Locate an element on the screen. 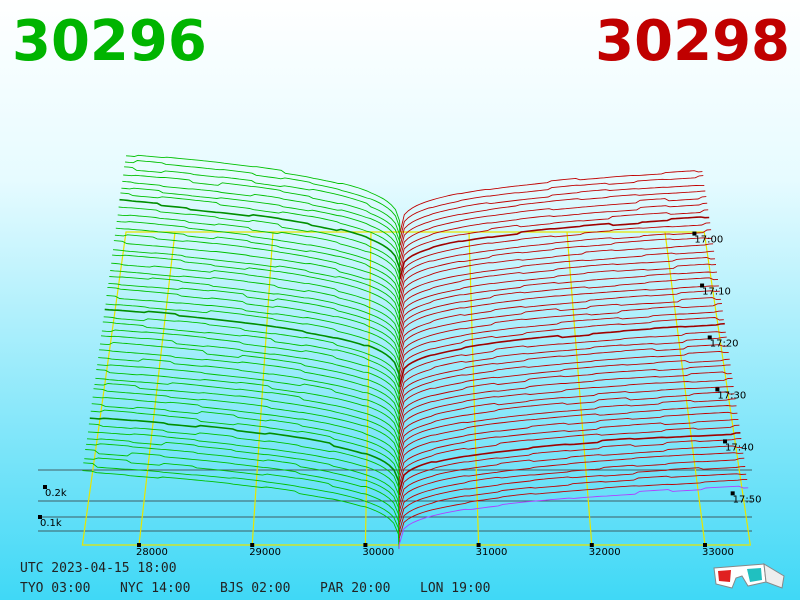  bid-price: 30296 is located at coordinates (109, 41).